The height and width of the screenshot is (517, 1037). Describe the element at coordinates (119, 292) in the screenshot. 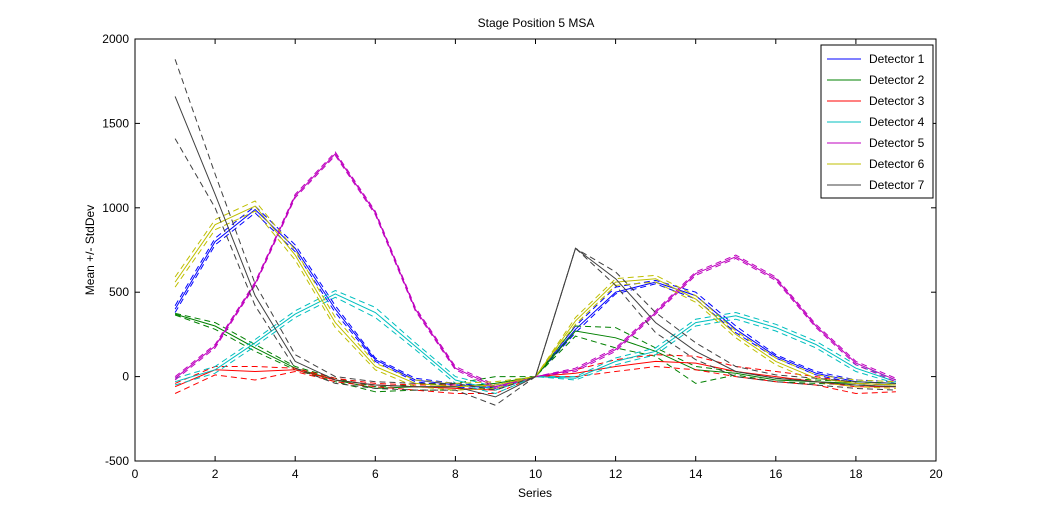

I see `y-tick-label: 500` at that location.